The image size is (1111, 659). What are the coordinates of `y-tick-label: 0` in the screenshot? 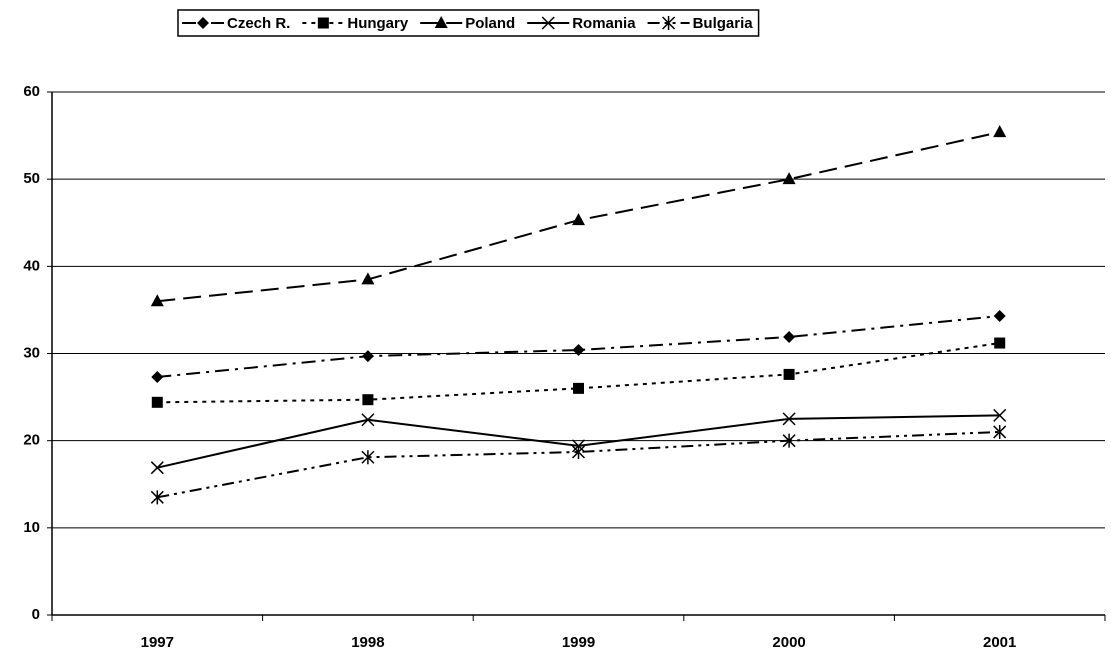 It's located at (36, 614).